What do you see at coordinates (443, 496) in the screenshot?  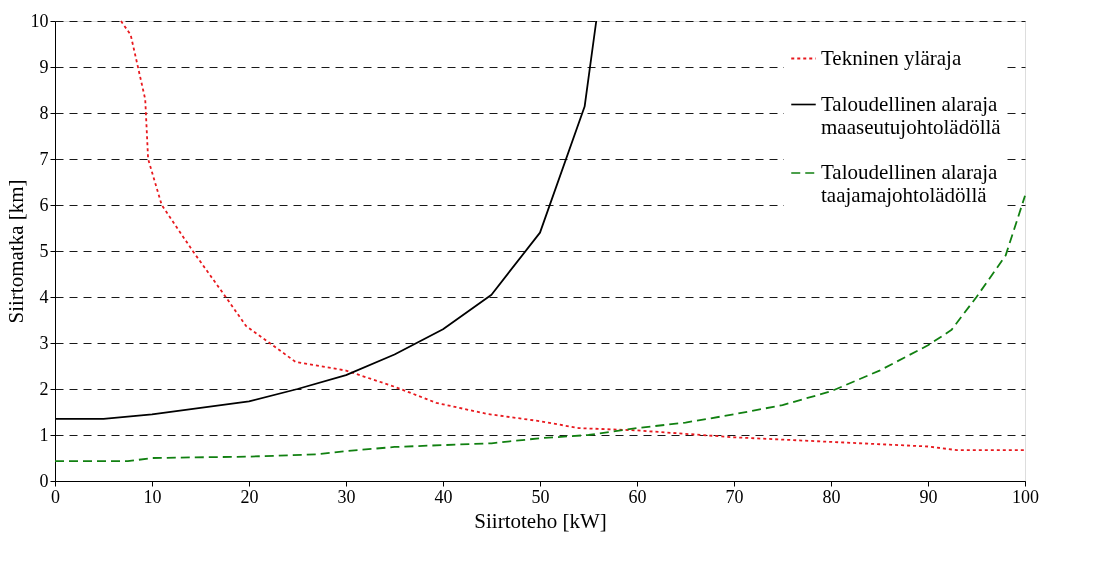 I see `x-tick-label: 40` at bounding box center [443, 496].